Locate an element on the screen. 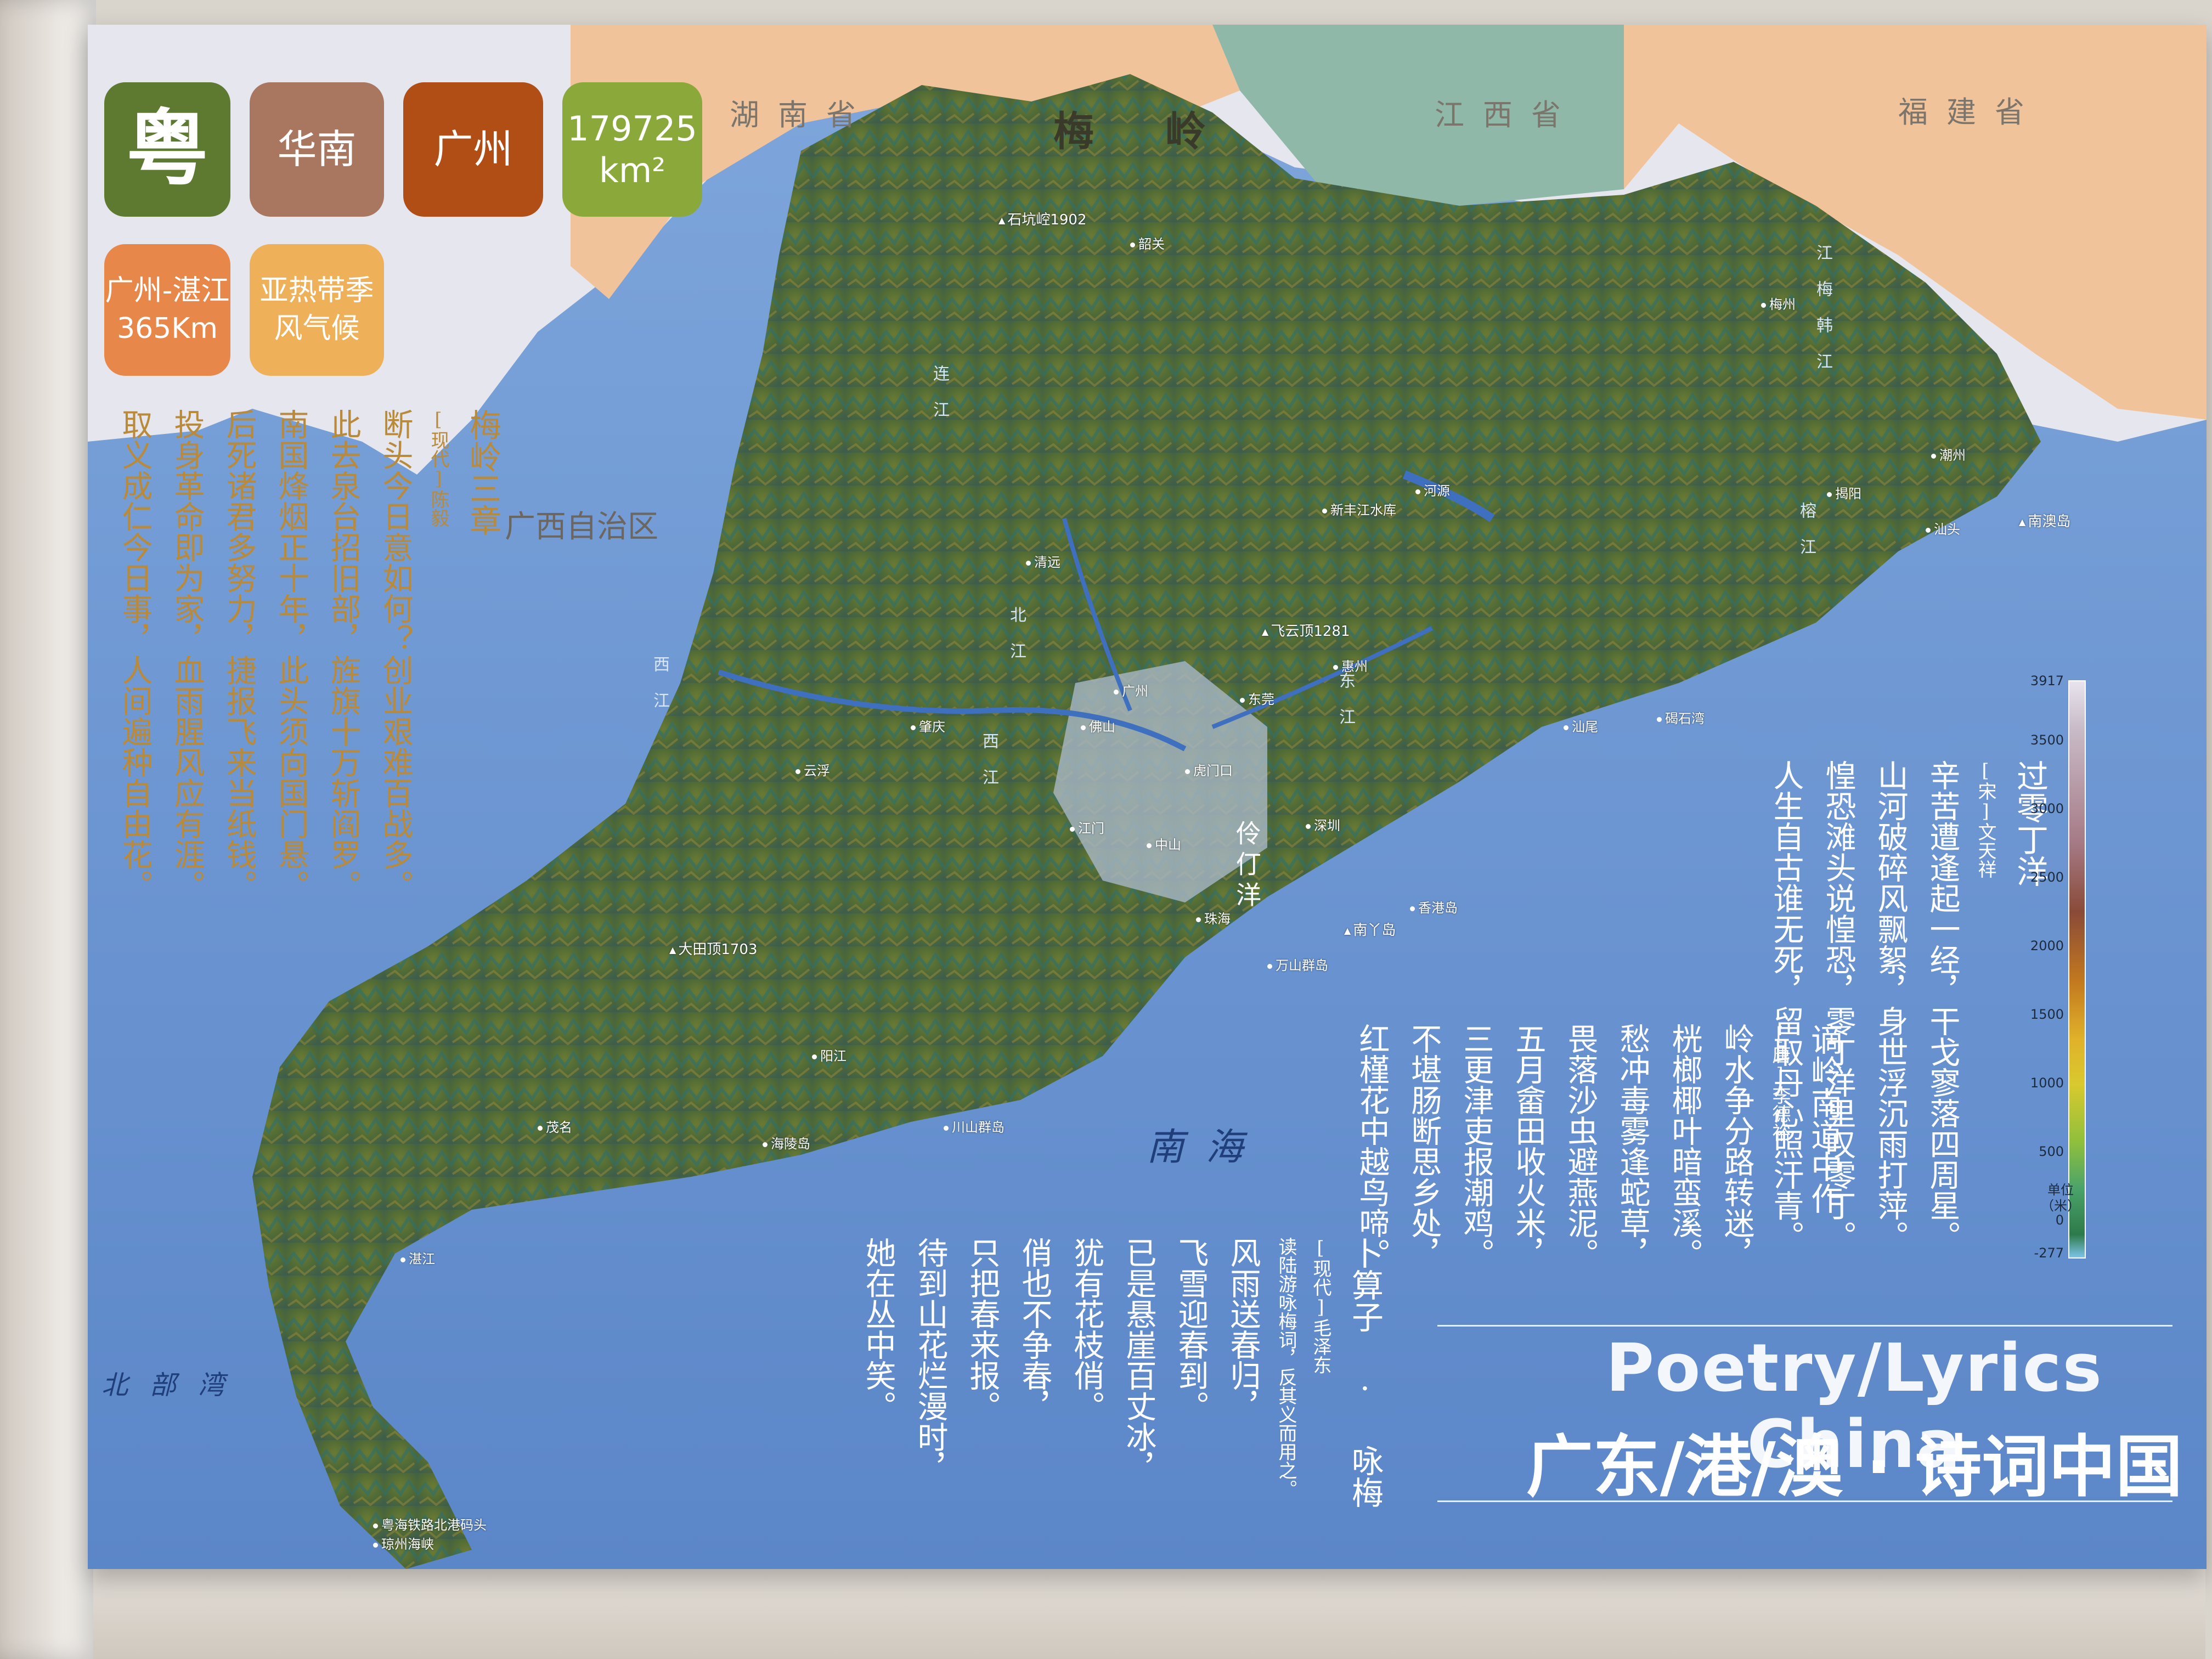 Image resolution: width=2212 pixels, height=1659 pixels. river-dongjiang: 东江 is located at coordinates (1345, 708).